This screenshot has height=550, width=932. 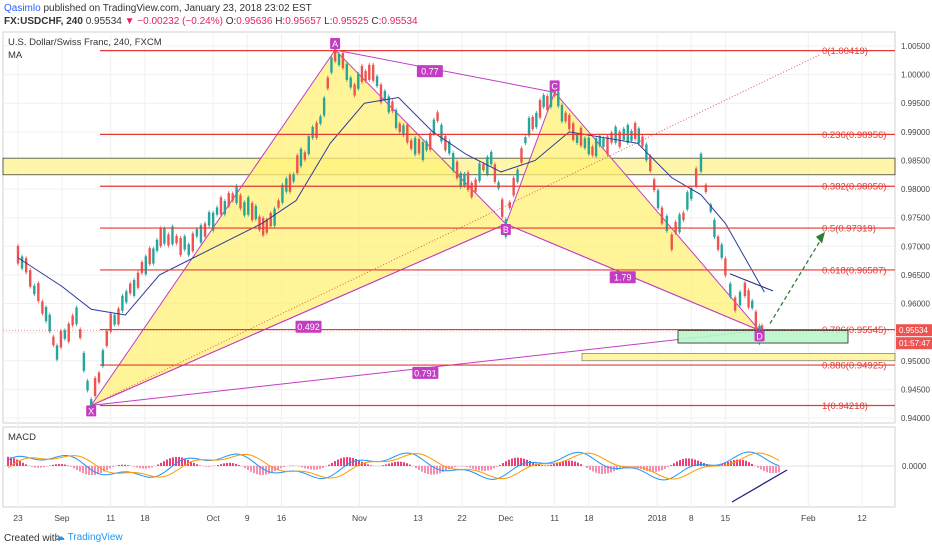 What do you see at coordinates (282, 518) in the screenshot?
I see `time-tick-label: 16` at bounding box center [282, 518].